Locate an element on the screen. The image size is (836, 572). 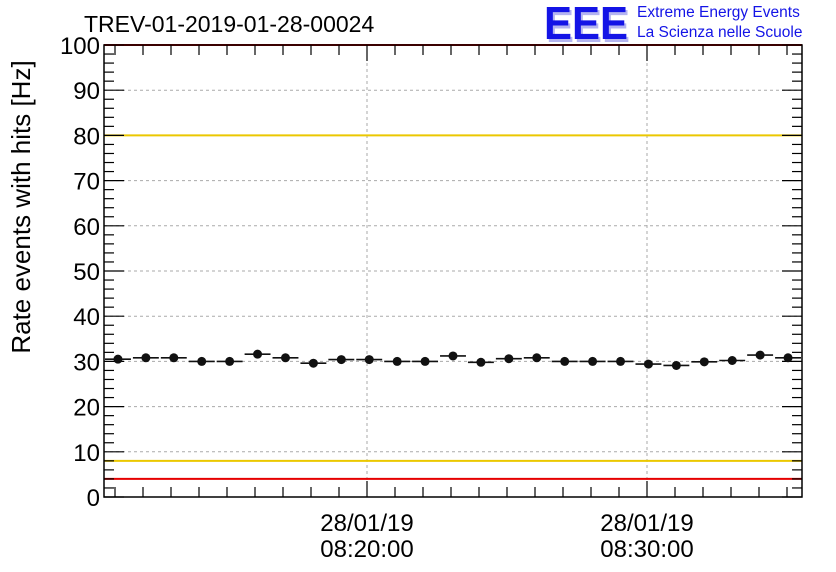
y-tick-label: 100 is located at coordinates (80, 46).